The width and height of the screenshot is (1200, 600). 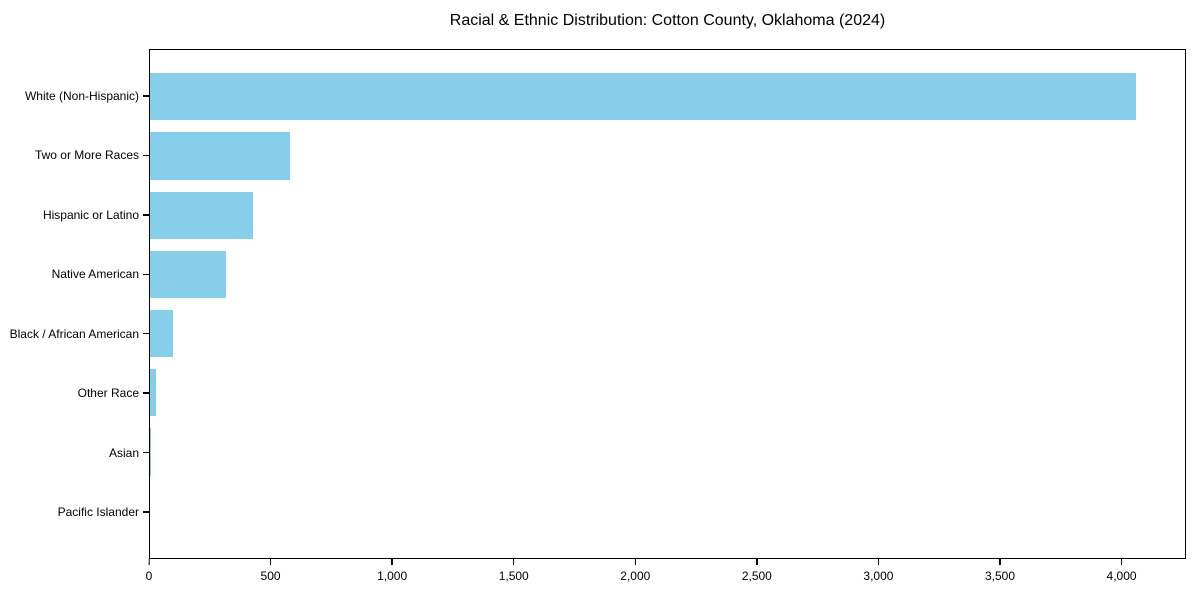 What do you see at coordinates (90, 214) in the screenshot?
I see `y-tick-label: Hispanic or Latino` at bounding box center [90, 214].